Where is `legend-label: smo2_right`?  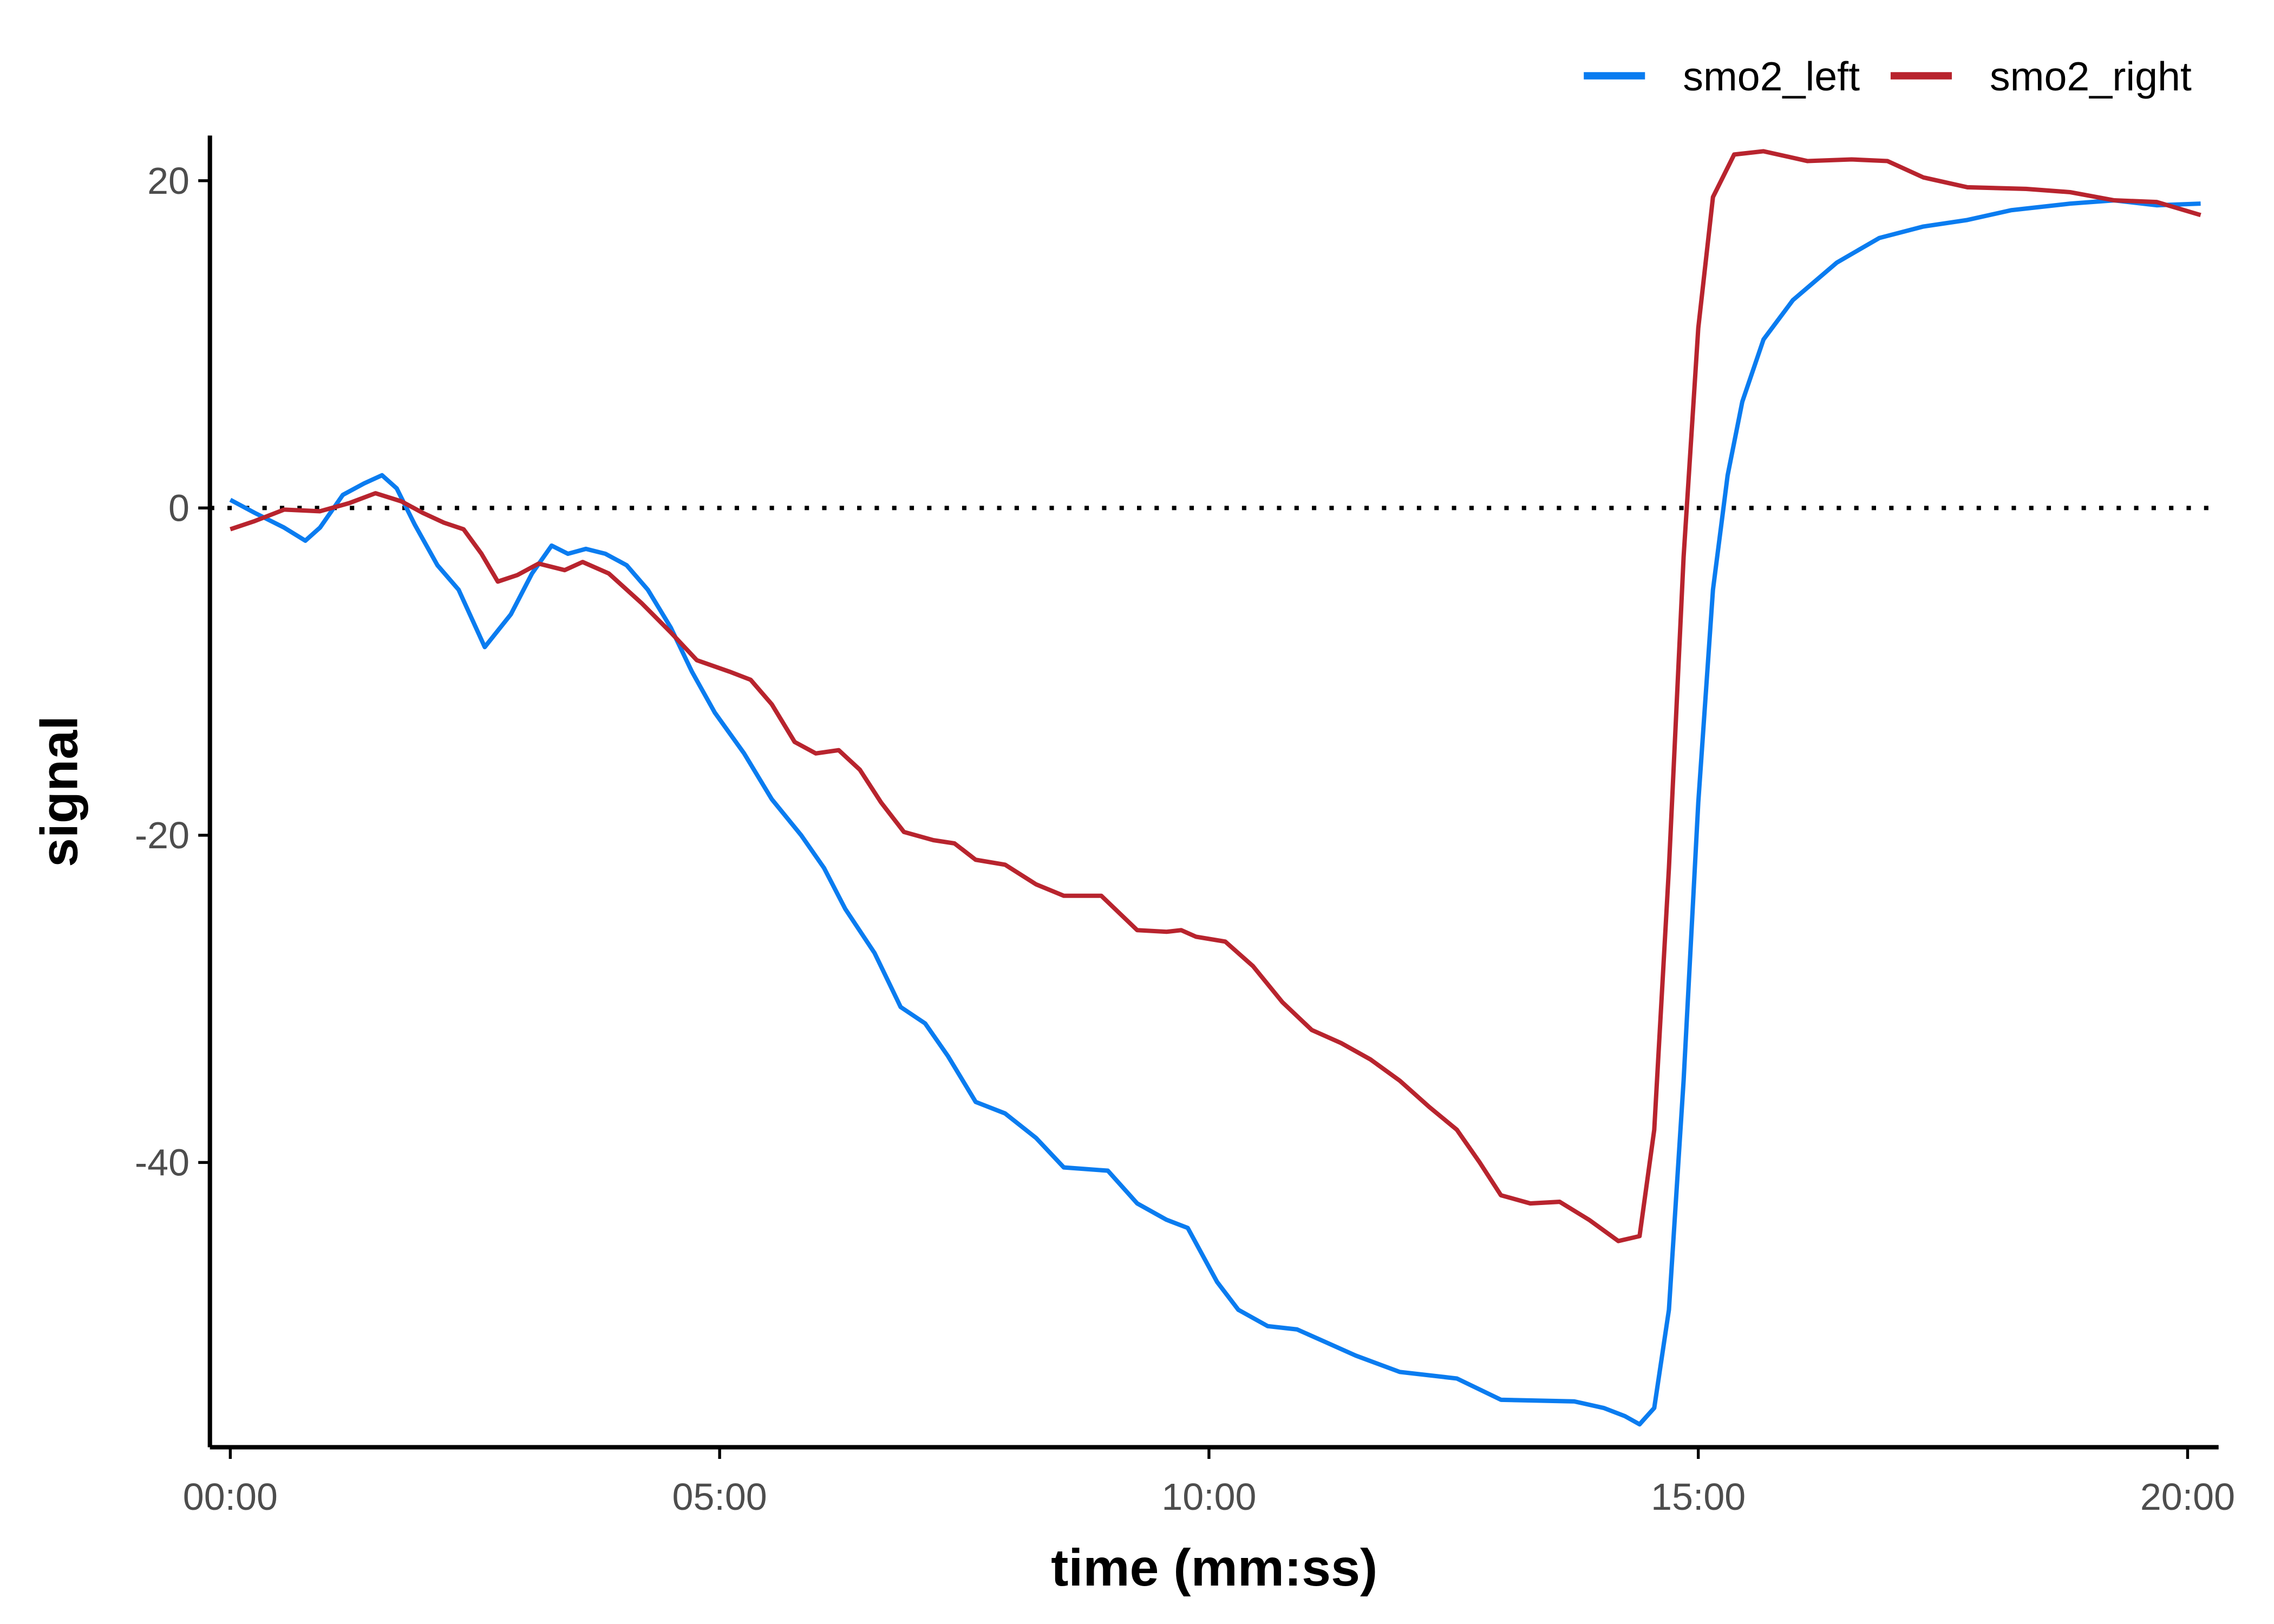
legend-label: smo2_right is located at coordinates (2091, 76).